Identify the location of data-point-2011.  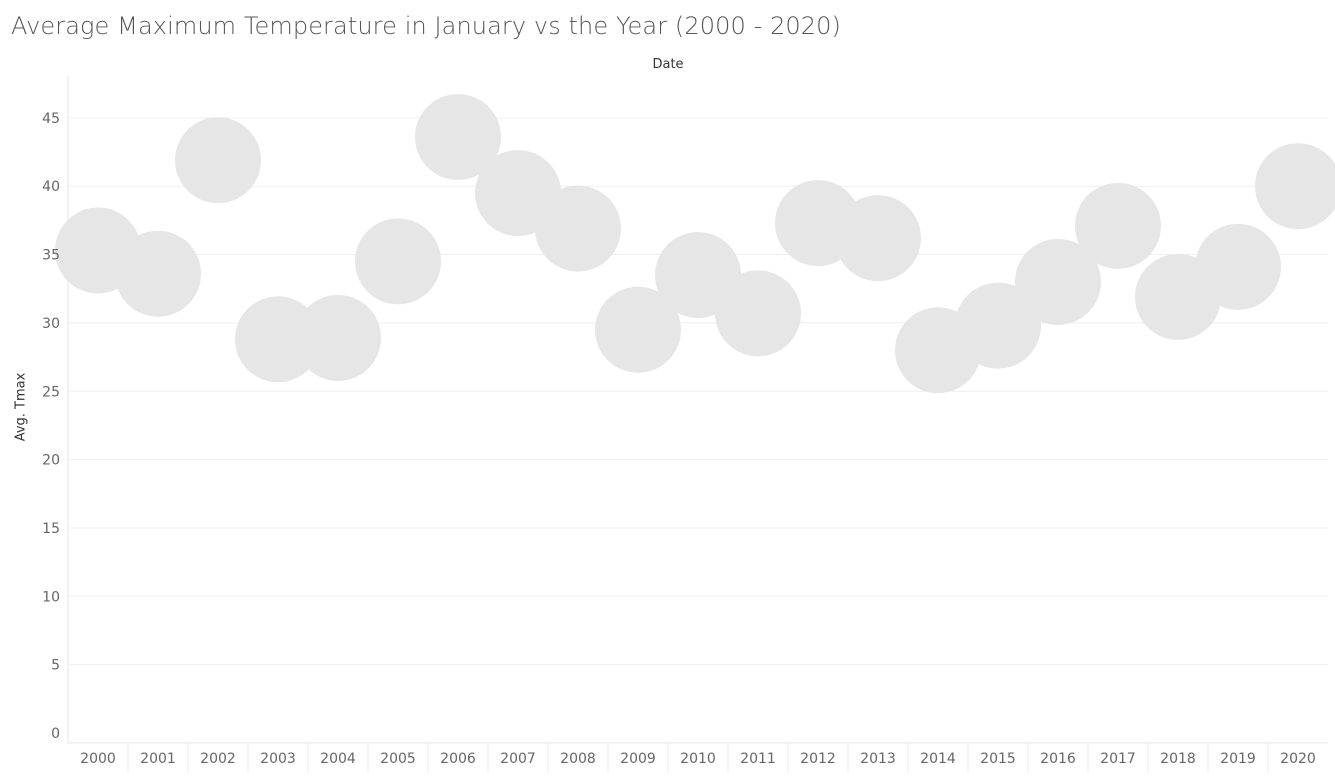
(758, 313).